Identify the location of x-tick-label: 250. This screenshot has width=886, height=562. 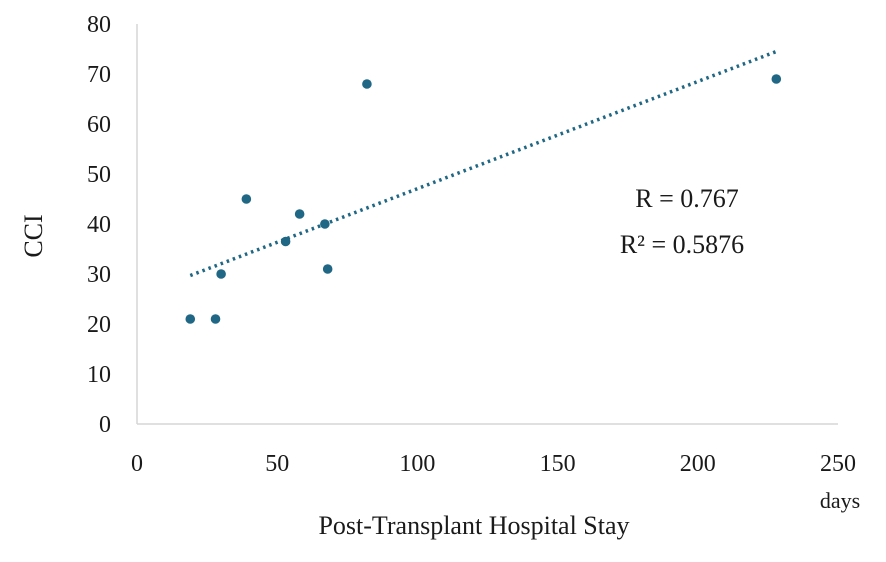
(838, 464).